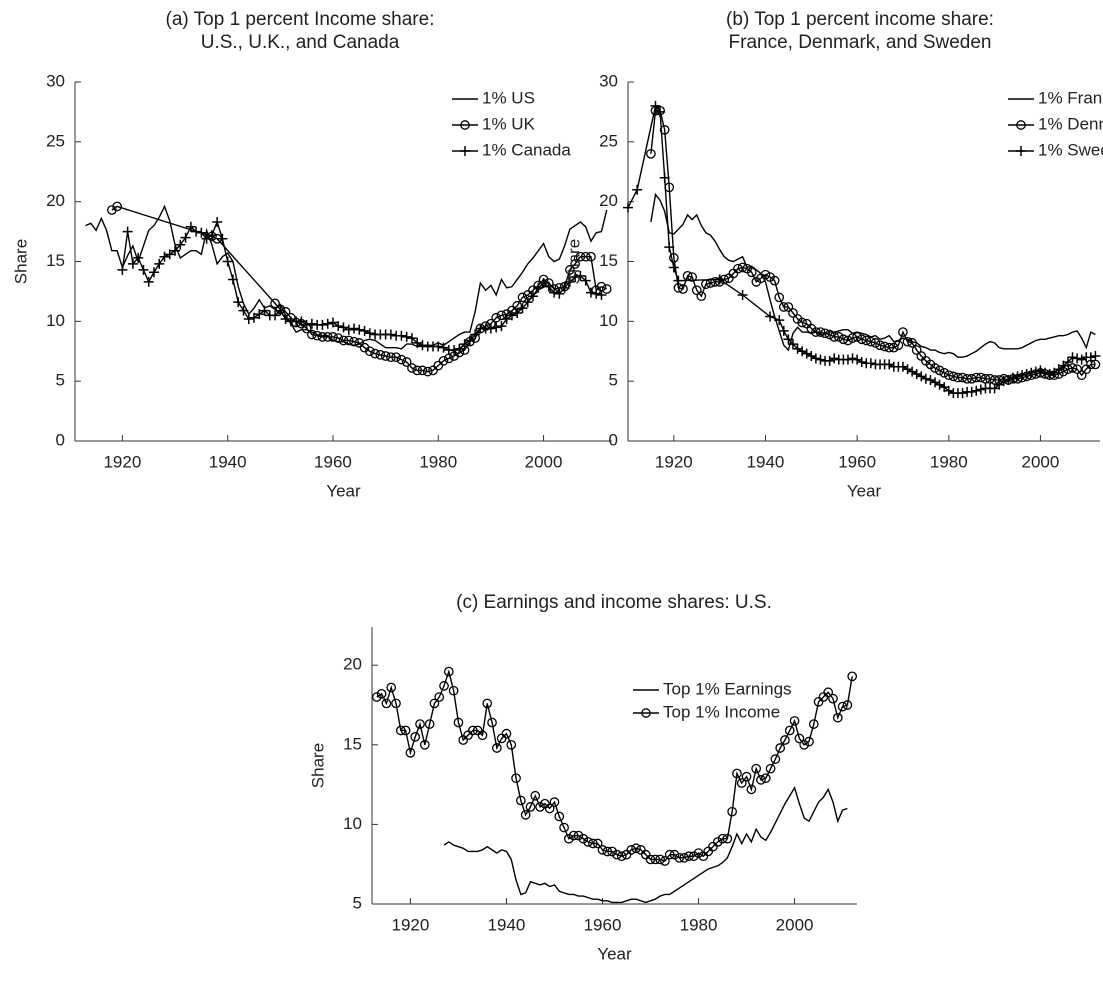 This screenshot has height=999, width=1103. Describe the element at coordinates (465, 125) in the screenshot. I see `legend-marker` at that location.